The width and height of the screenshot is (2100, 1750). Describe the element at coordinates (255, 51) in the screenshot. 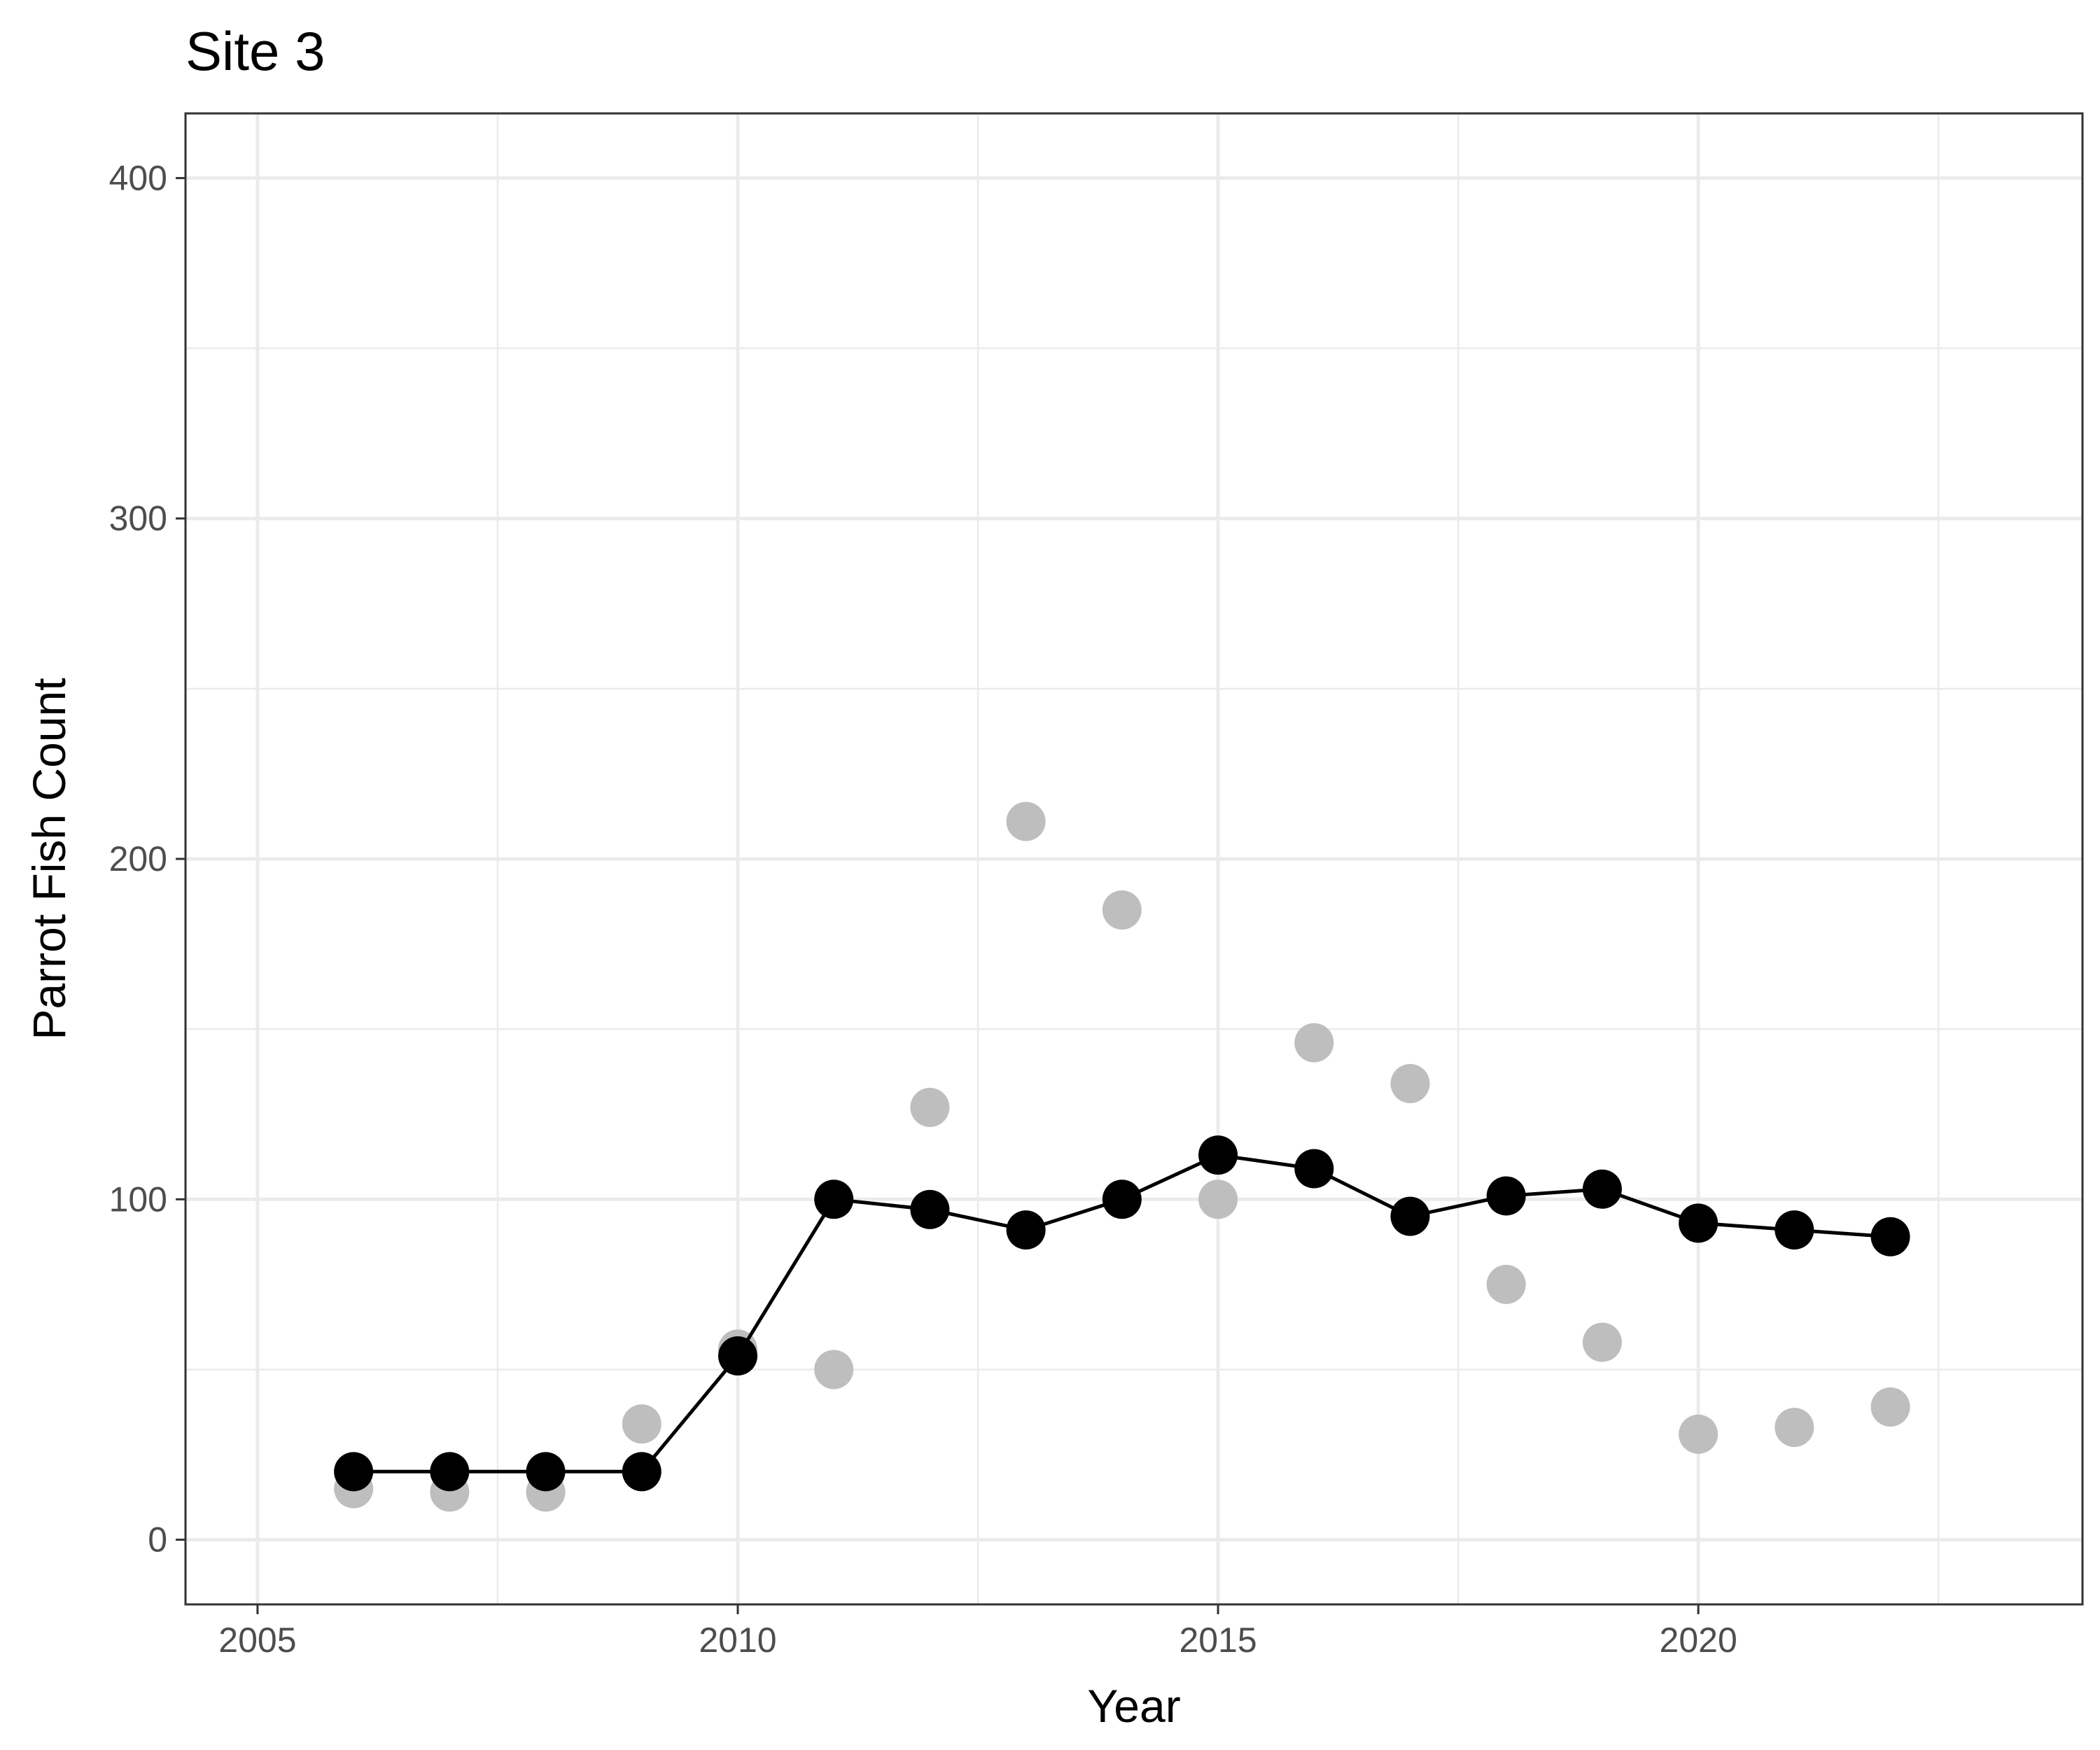

I see `chart-title: Site 3` at that location.